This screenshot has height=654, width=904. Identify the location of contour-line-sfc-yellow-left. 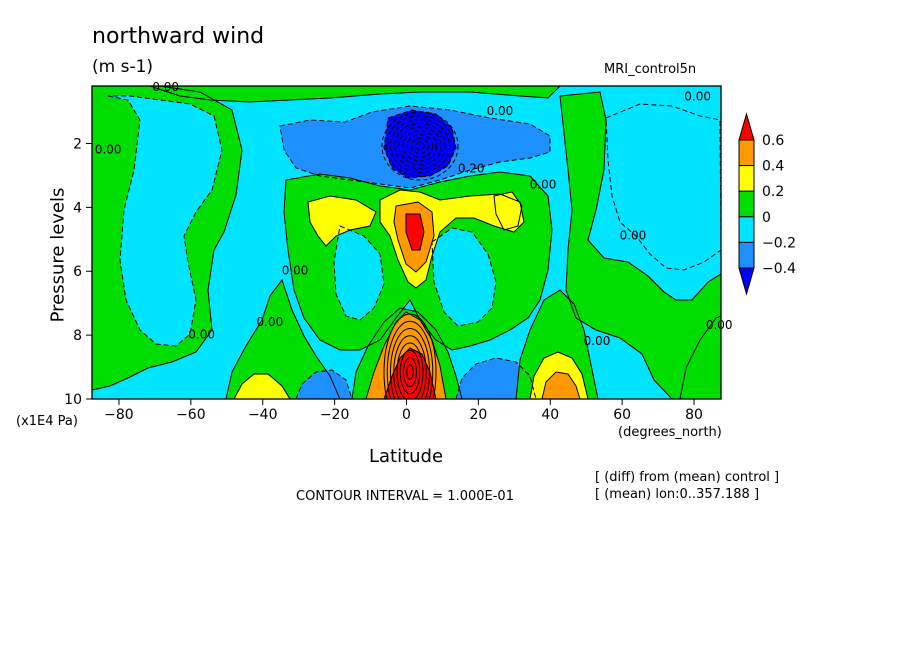
(262, 386).